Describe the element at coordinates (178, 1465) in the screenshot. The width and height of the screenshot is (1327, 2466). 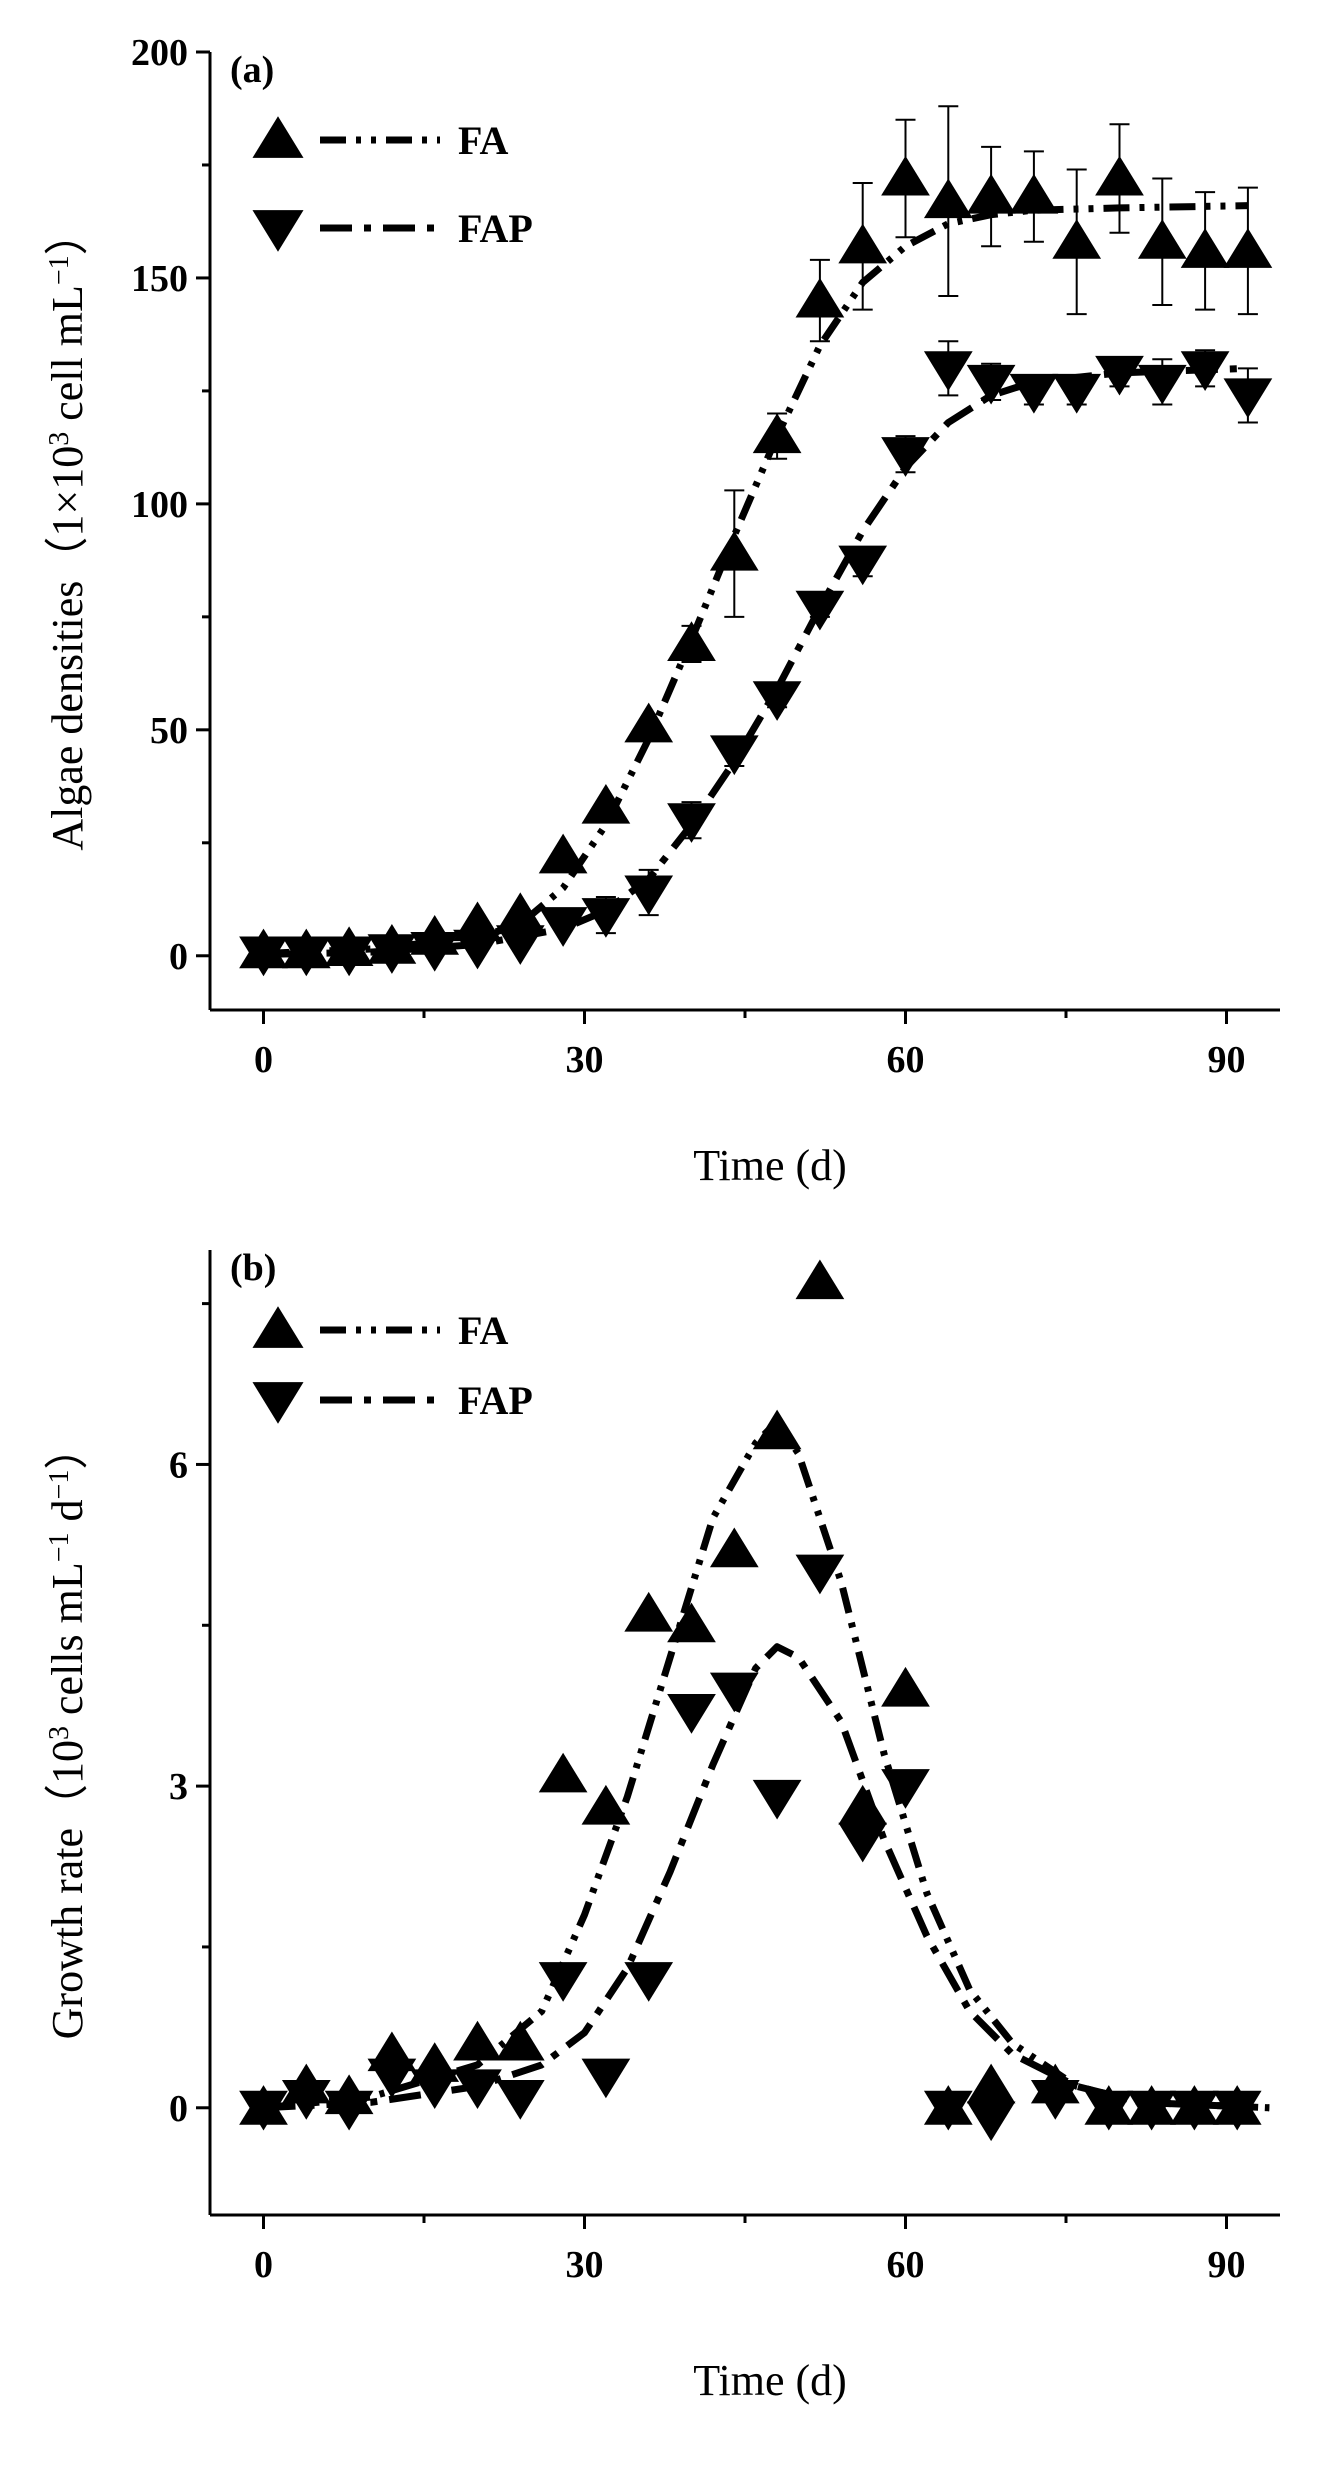
I see `y-tick-label: 6` at that location.